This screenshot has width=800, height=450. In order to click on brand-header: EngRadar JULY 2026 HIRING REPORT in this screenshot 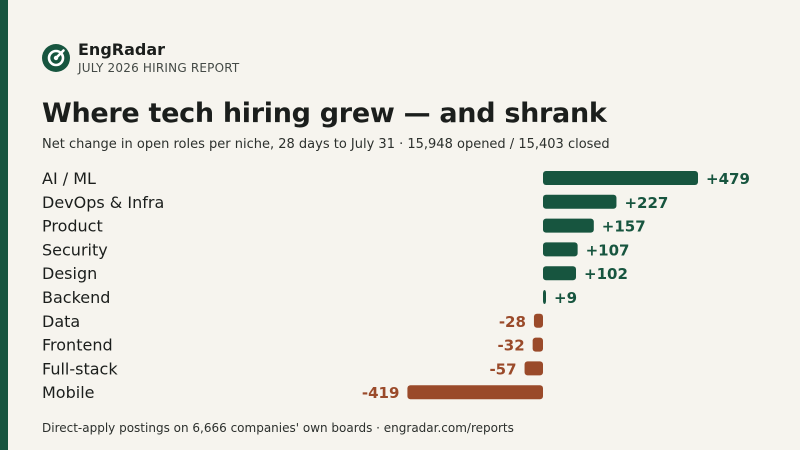, I will do `click(140, 58)`.